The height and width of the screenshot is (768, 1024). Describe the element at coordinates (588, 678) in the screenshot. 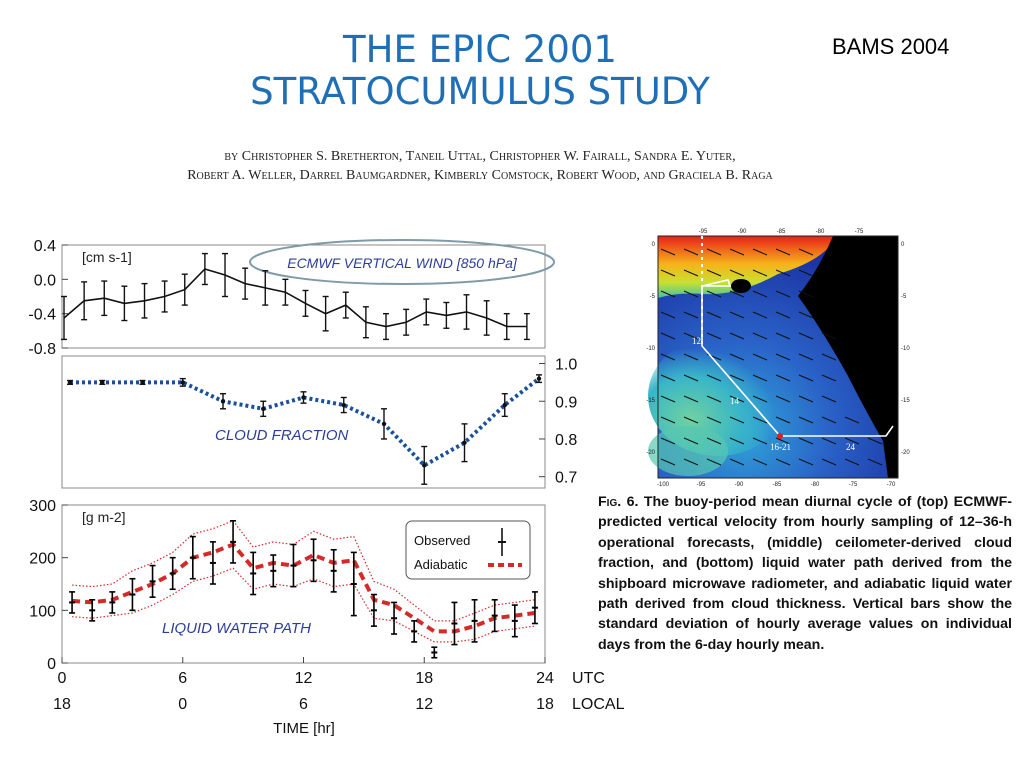

I see `xaxis-utc-unit: UTC` at that location.